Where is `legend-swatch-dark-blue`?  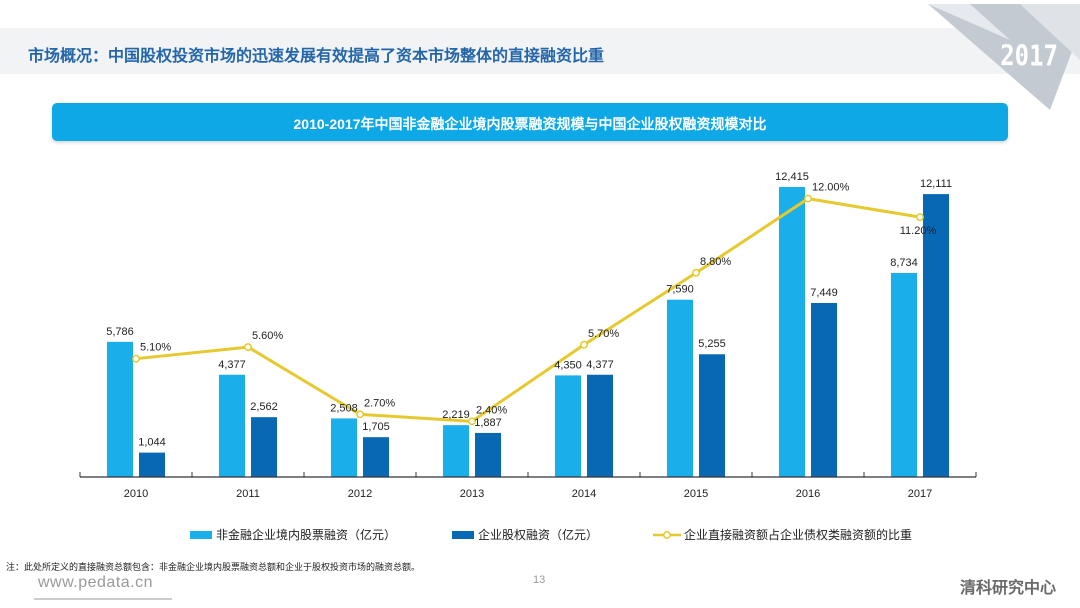
legend-swatch-dark-blue is located at coordinates (463, 534).